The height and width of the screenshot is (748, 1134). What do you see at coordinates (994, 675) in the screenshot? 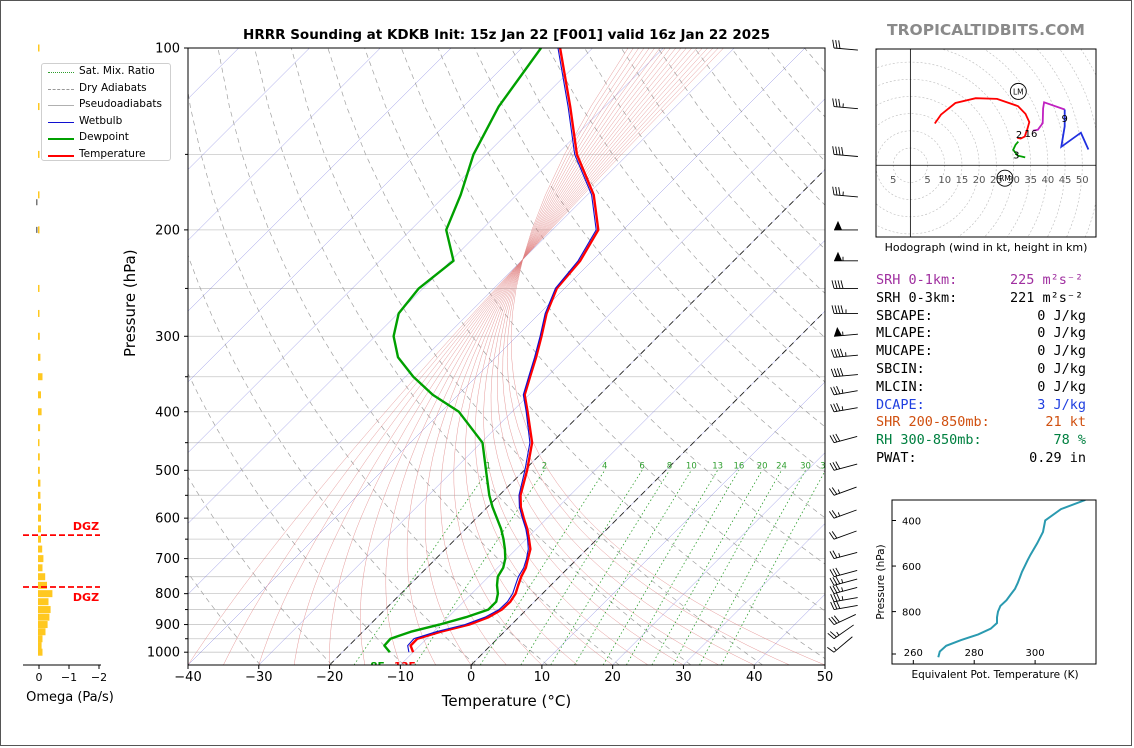
I see `thetae-x-label: Equivalent Pot. Temperature (K)` at bounding box center [994, 675].